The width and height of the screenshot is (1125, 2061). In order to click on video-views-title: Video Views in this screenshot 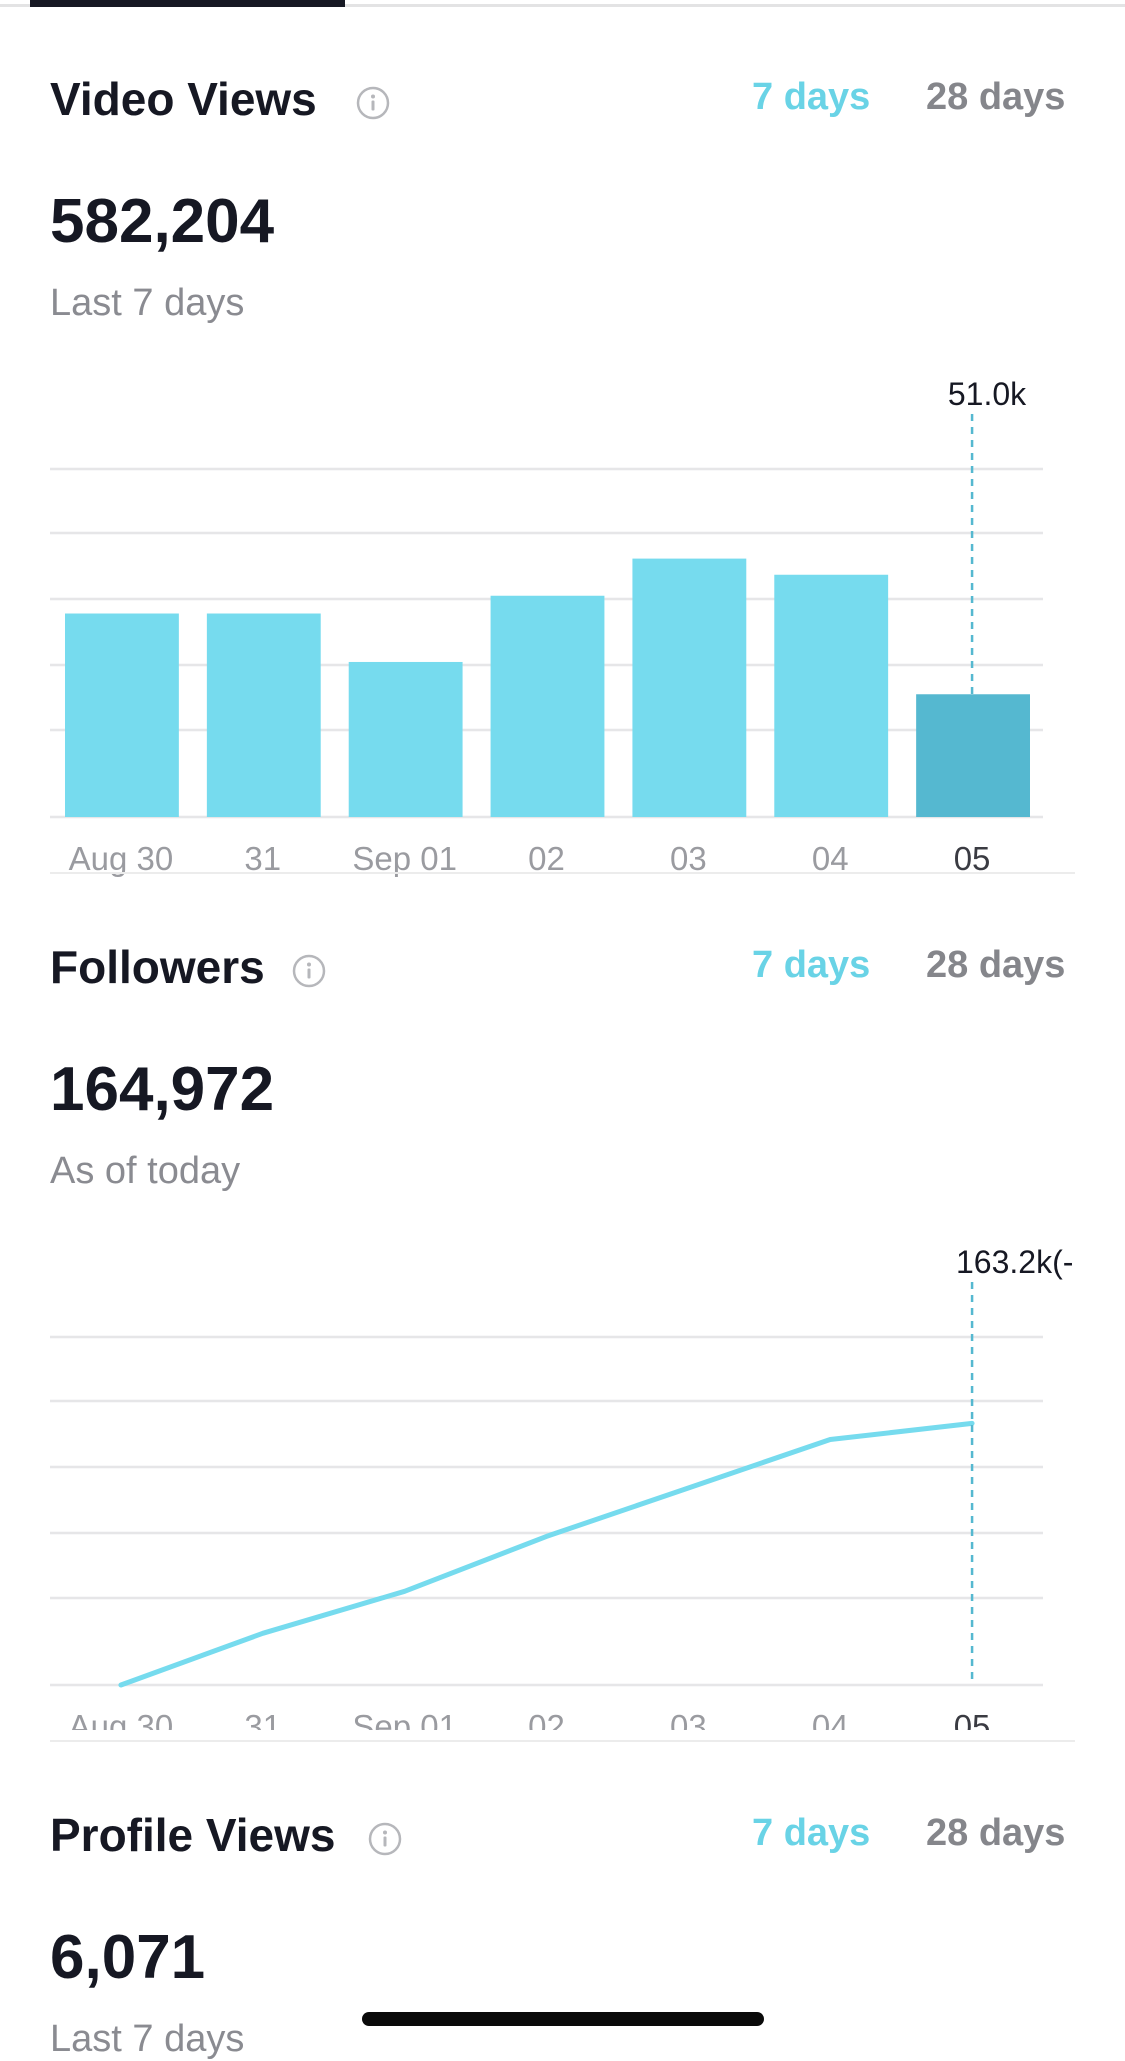, I will do `click(183, 99)`.